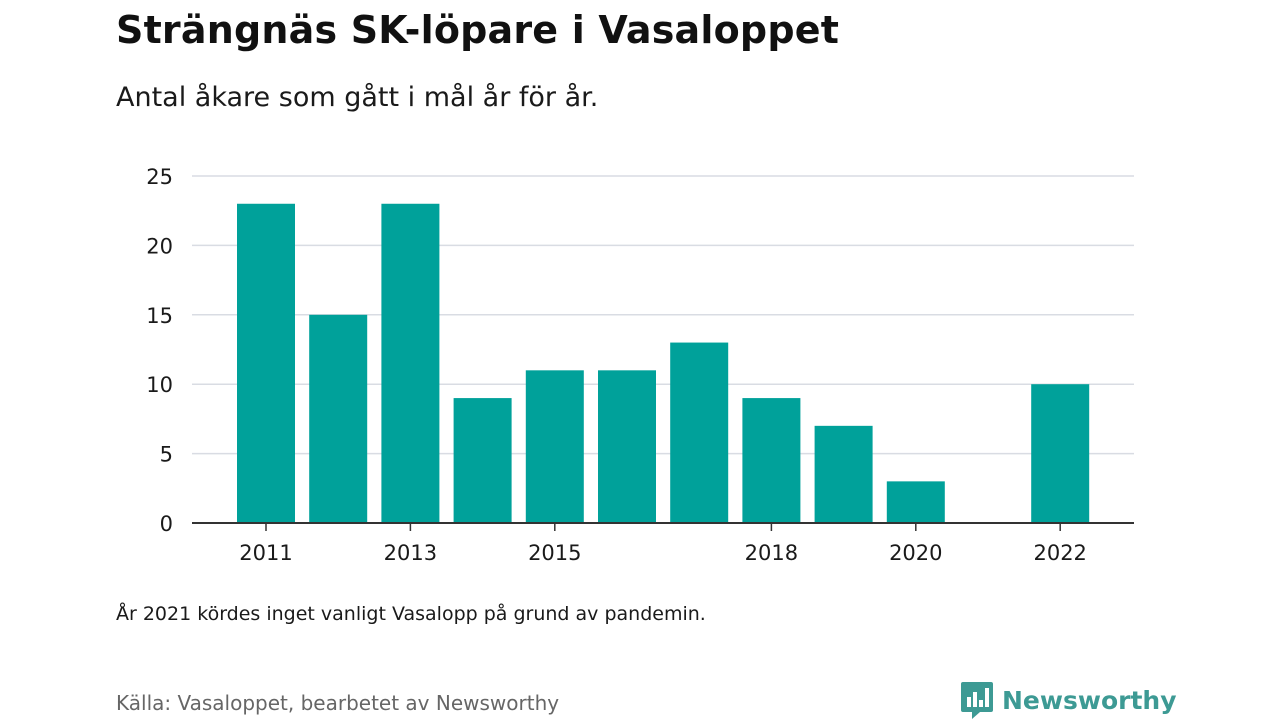 The height and width of the screenshot is (720, 1280). What do you see at coordinates (166, 524) in the screenshot?
I see `y-tick-label: 0` at bounding box center [166, 524].